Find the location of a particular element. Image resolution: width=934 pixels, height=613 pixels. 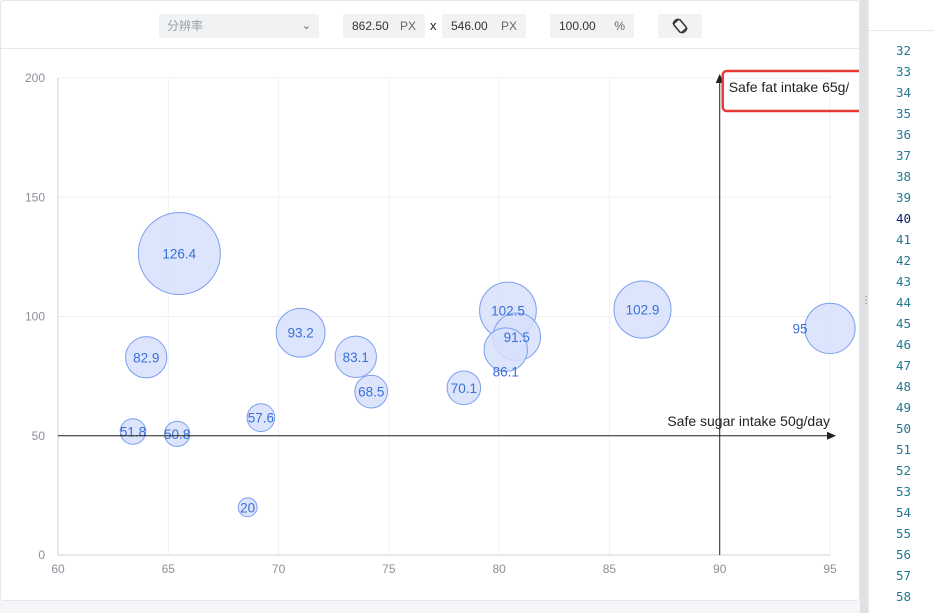

x-tick-label: 85 is located at coordinates (610, 569).